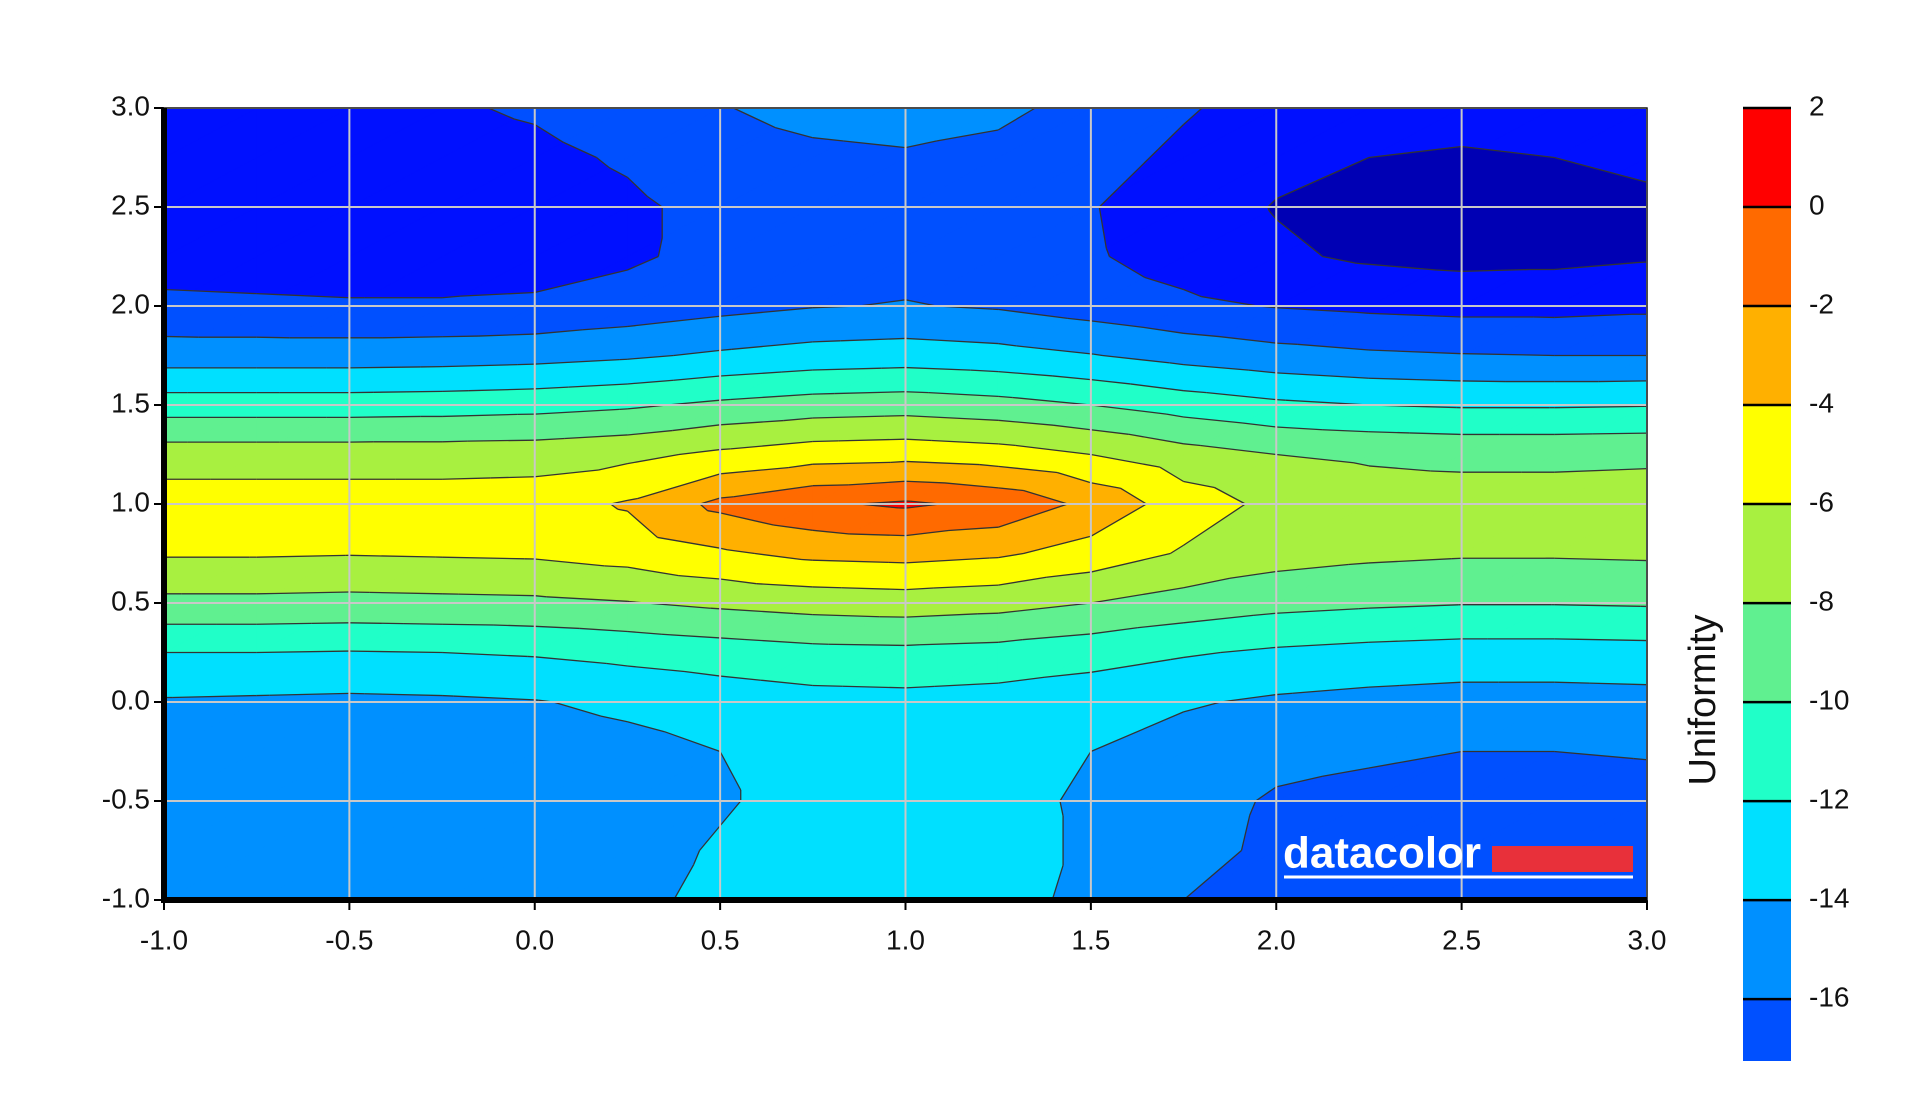 The height and width of the screenshot is (1110, 1920). What do you see at coordinates (130, 402) in the screenshot?
I see `y-tick-label: 1.5` at bounding box center [130, 402].